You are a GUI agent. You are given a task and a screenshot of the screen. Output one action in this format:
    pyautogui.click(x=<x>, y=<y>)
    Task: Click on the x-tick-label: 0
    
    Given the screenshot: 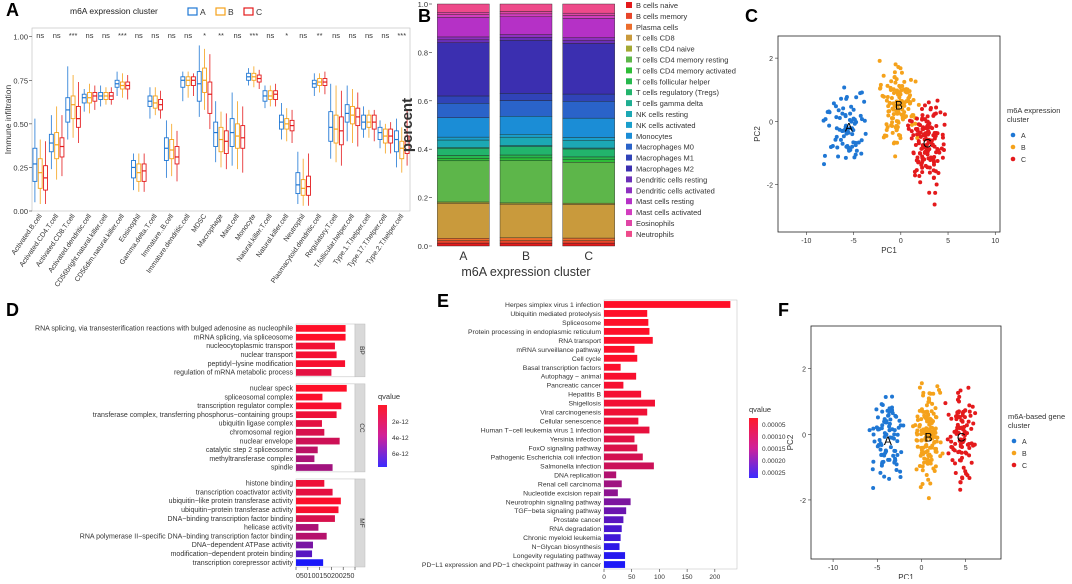 What is the action you would take?
    pyautogui.click(x=922, y=568)
    